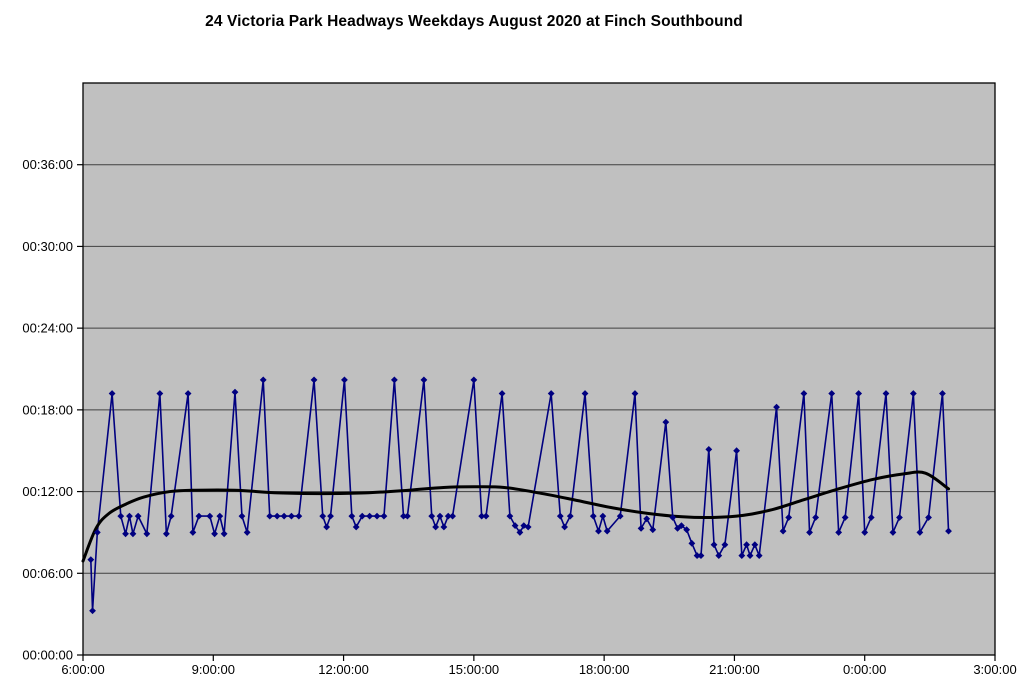 The width and height of the screenshot is (1024, 688). What do you see at coordinates (734, 669) in the screenshot?
I see `x-axis-label: 21:00:00` at bounding box center [734, 669].